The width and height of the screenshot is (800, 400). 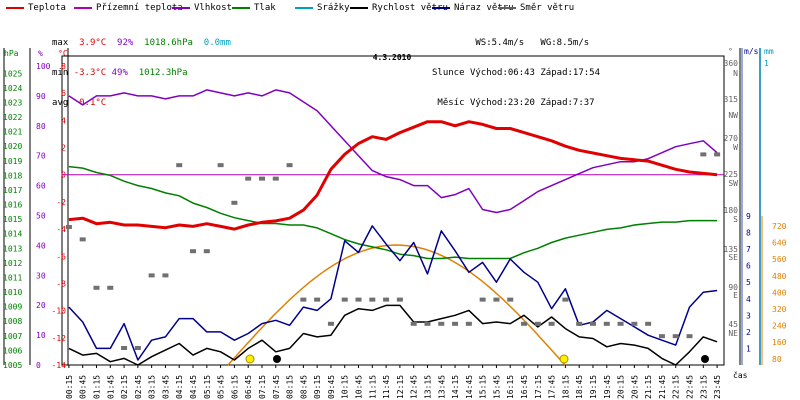 What do you see at coordinates (779, 243) in the screenshot?
I see `solar-tick: 640` at bounding box center [779, 243].